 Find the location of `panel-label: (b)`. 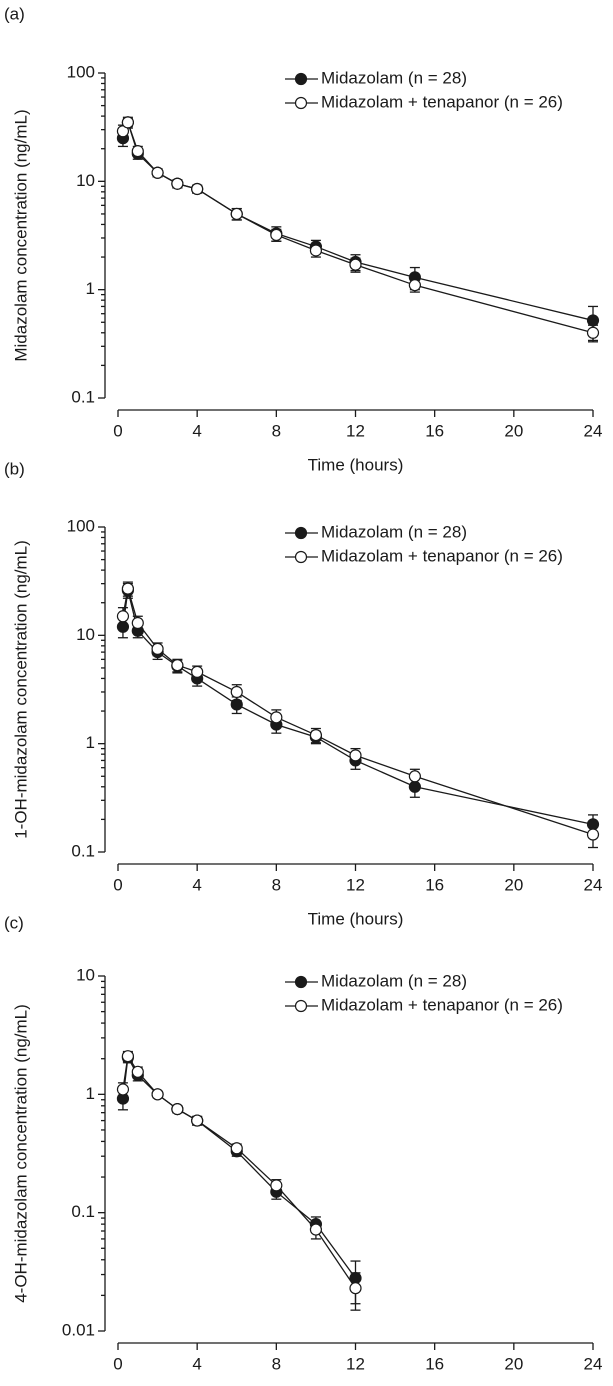

panel-label: (b) is located at coordinates (14, 468).